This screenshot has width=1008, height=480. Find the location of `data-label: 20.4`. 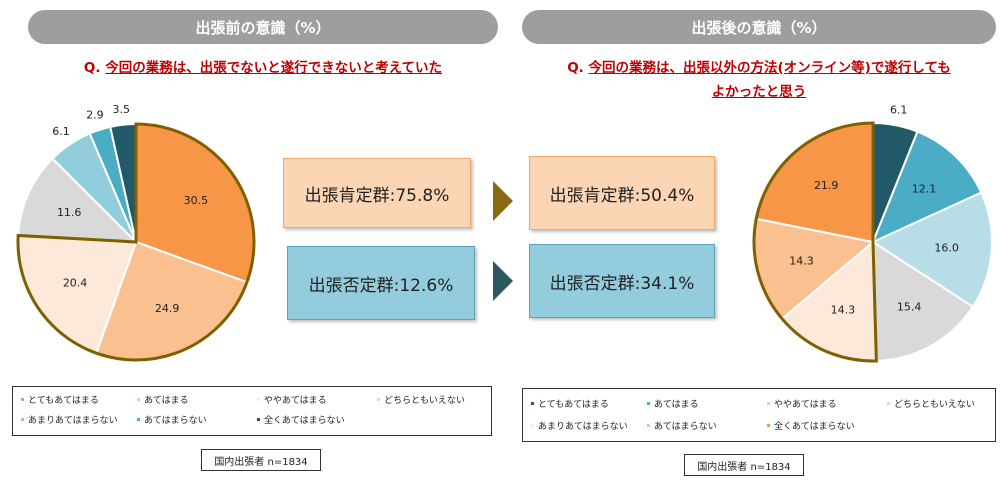

data-label: 20.4 is located at coordinates (75, 282).